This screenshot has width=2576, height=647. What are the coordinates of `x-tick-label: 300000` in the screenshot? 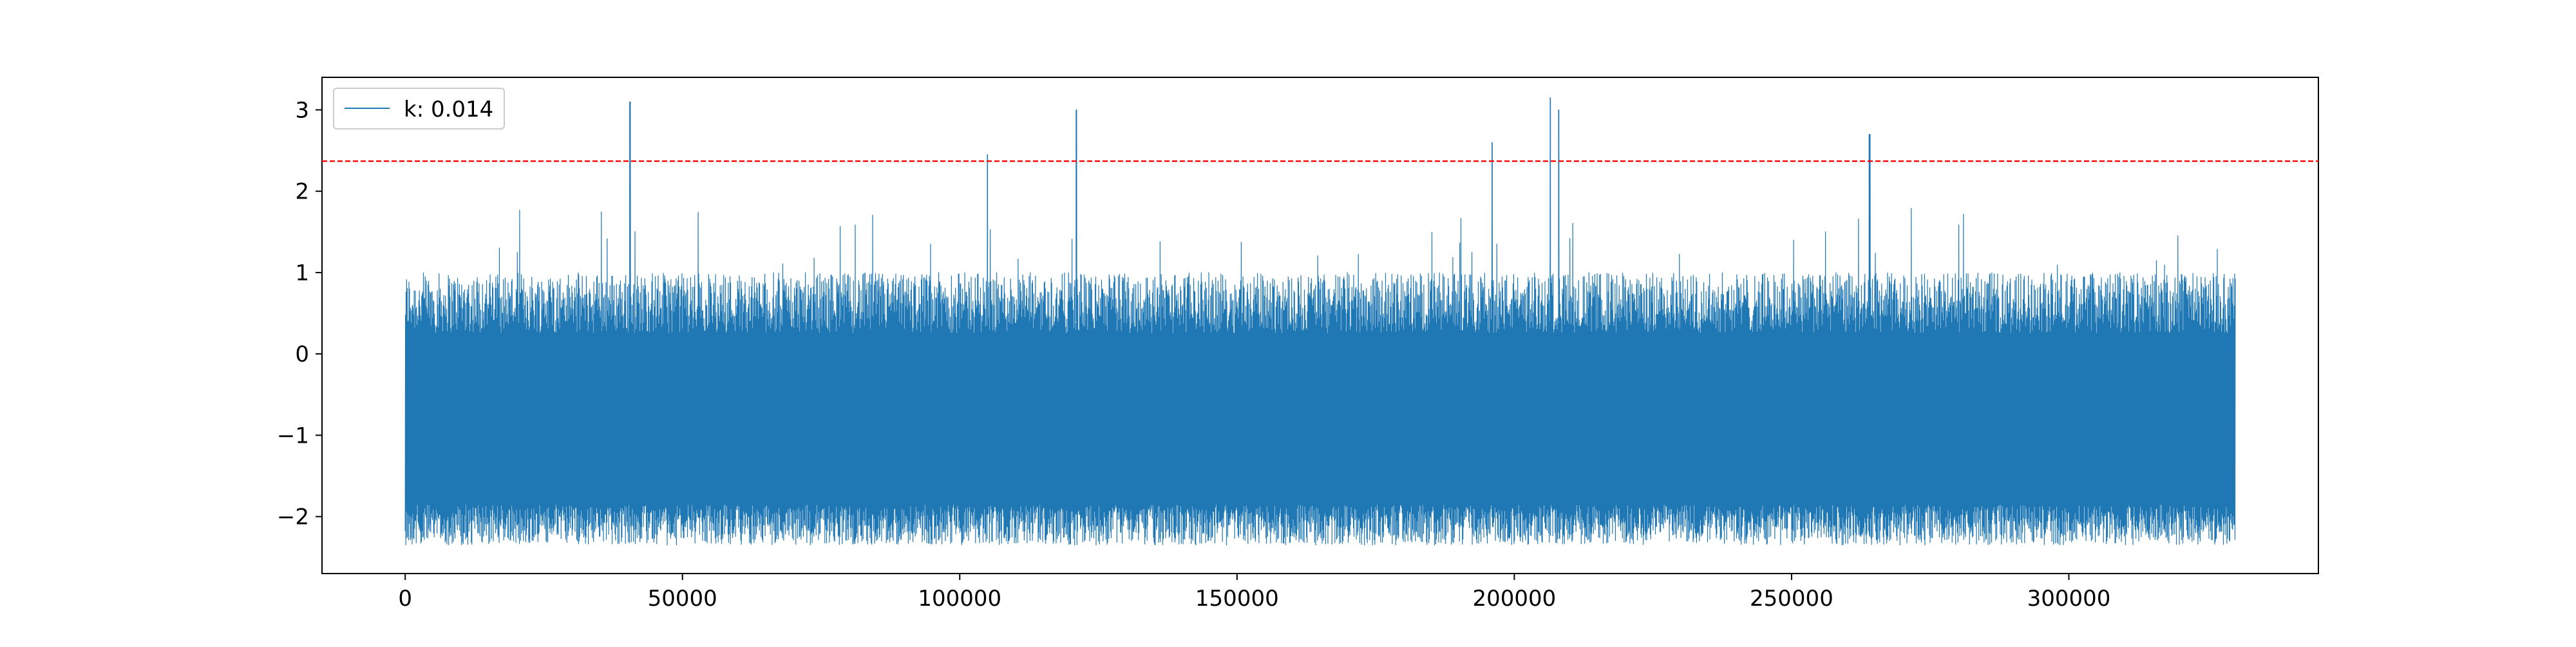 It's located at (2069, 599).